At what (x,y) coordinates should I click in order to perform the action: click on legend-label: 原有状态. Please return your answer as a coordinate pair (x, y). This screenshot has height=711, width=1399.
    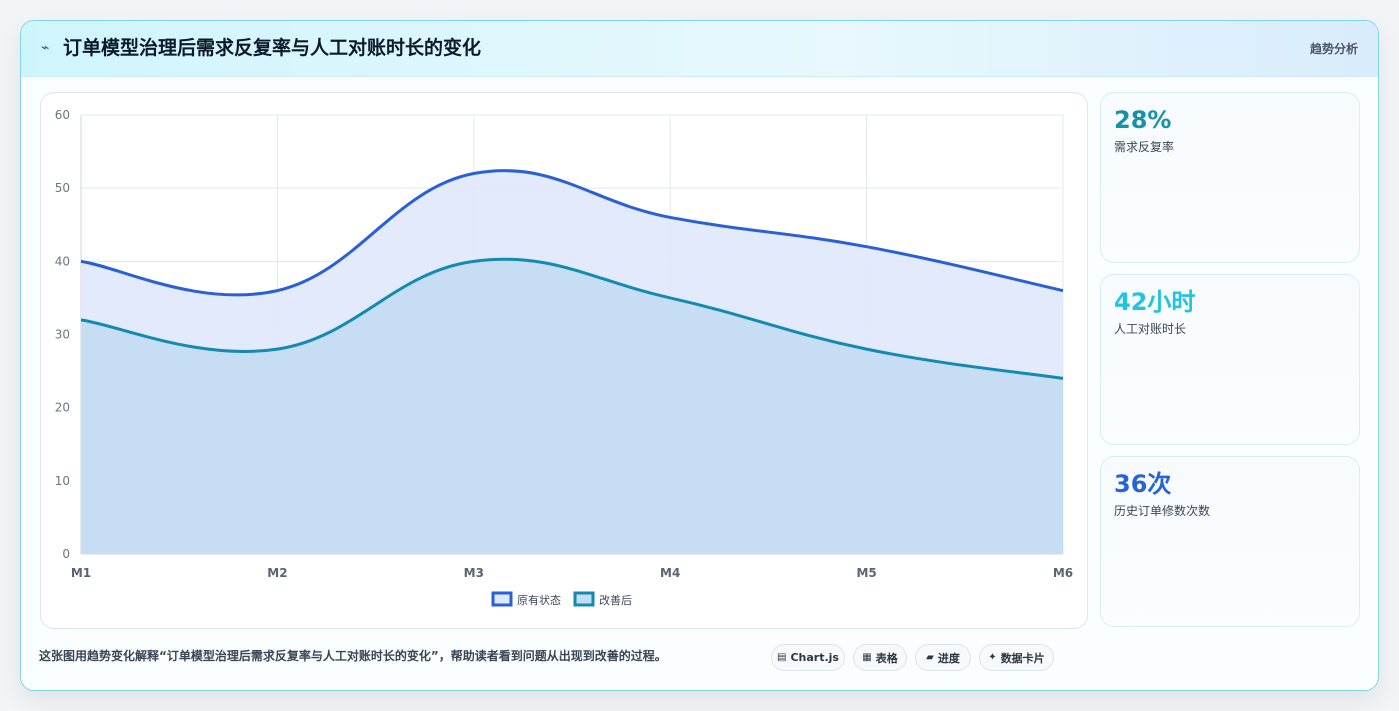
    Looking at the image, I should click on (539, 600).